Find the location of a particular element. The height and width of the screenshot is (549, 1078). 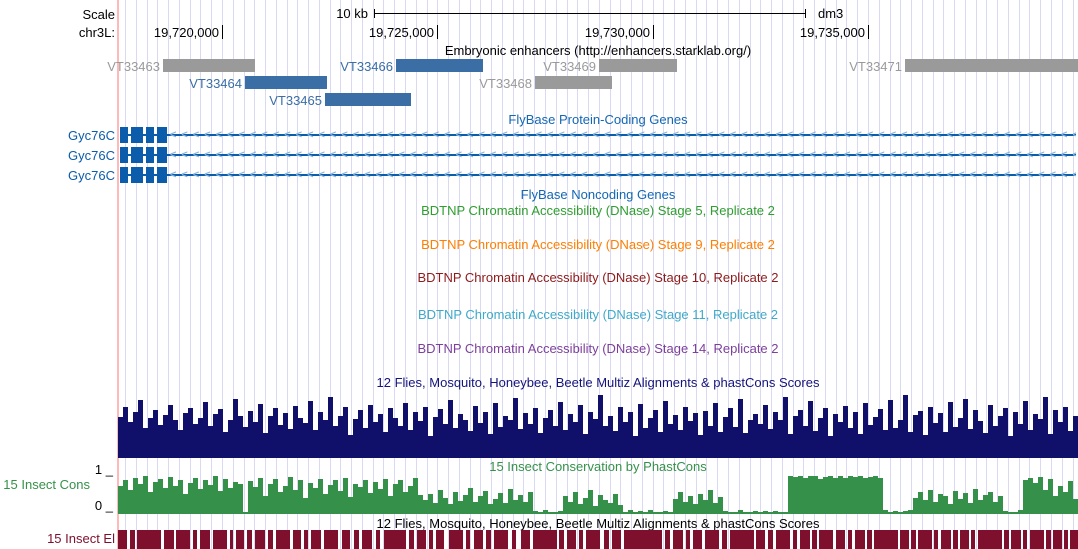

enhancer-item-label: VT33463 is located at coordinates (133, 66).